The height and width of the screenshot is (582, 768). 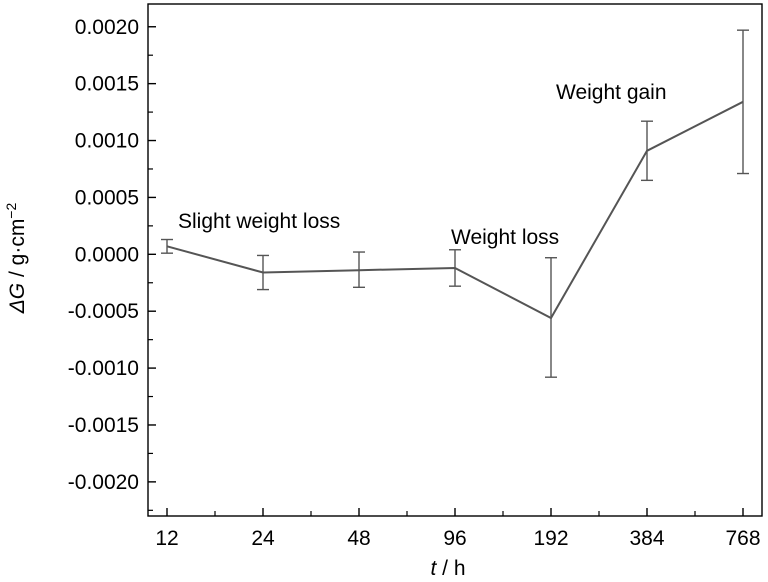 What do you see at coordinates (107, 84) in the screenshot?
I see `y-tick-label: 0.0015` at bounding box center [107, 84].